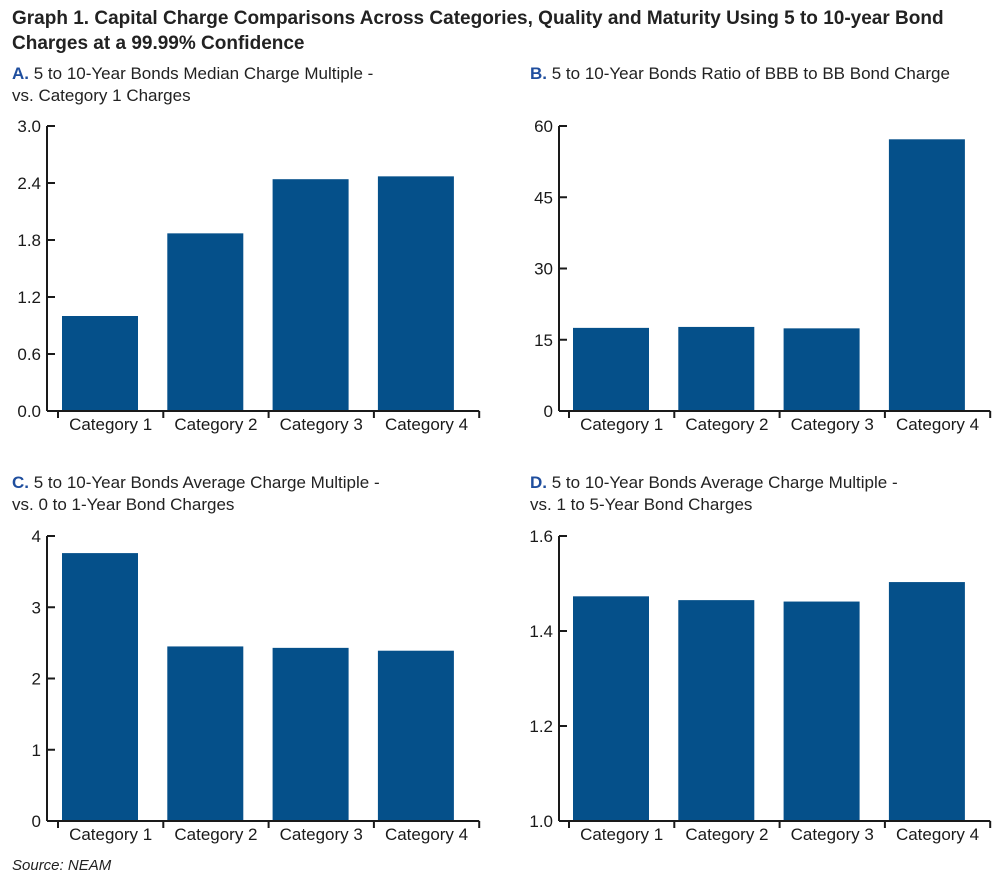 The height and width of the screenshot is (882, 1001). What do you see at coordinates (110, 424) in the screenshot?
I see `category-label-a-1: Category 1` at bounding box center [110, 424].